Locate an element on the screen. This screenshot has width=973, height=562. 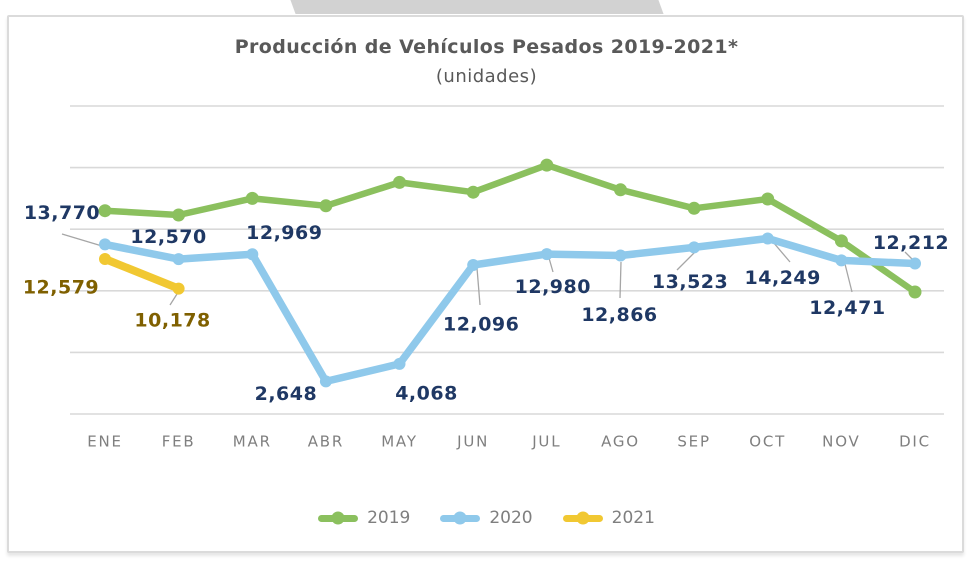
data-label-2020: 12,980 is located at coordinates (553, 287).